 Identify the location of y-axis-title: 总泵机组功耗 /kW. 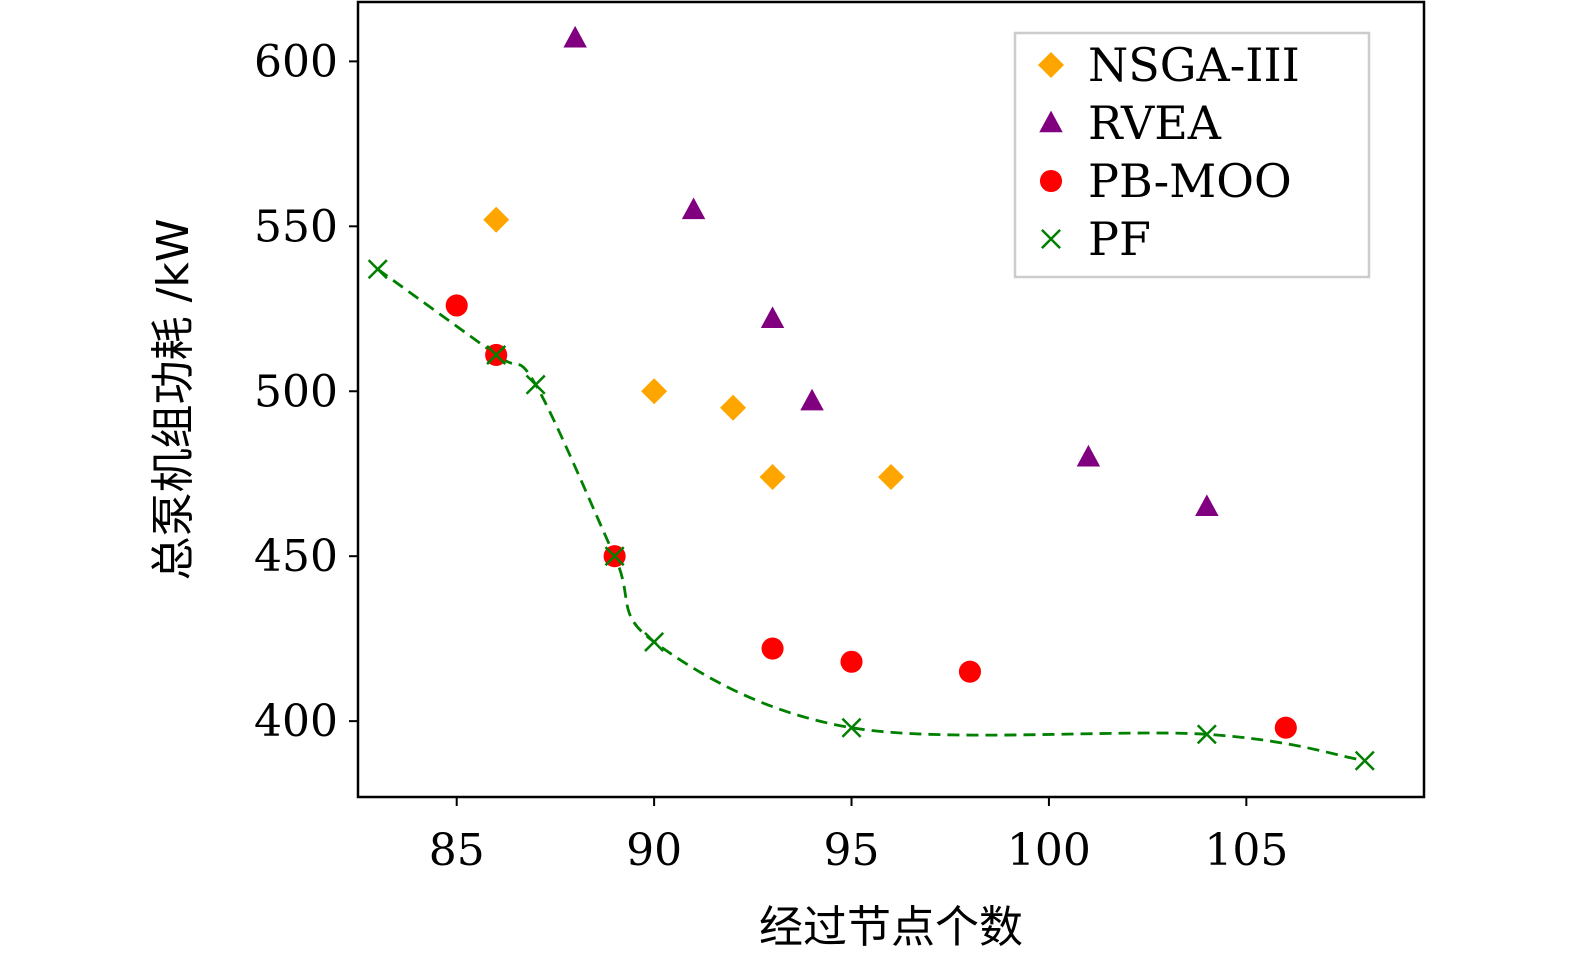
(173, 400).